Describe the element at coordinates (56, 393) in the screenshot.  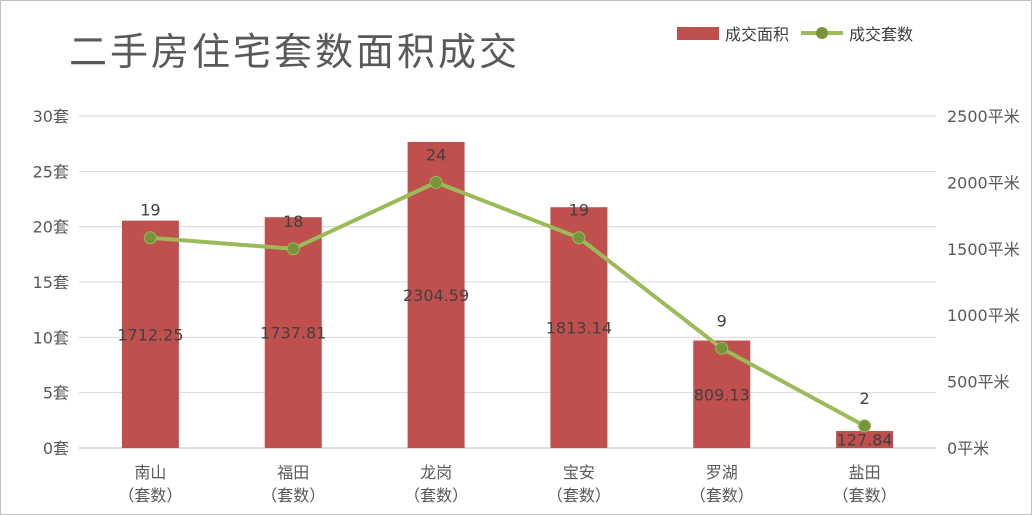
I see `y-left-tick-label: 5套` at that location.